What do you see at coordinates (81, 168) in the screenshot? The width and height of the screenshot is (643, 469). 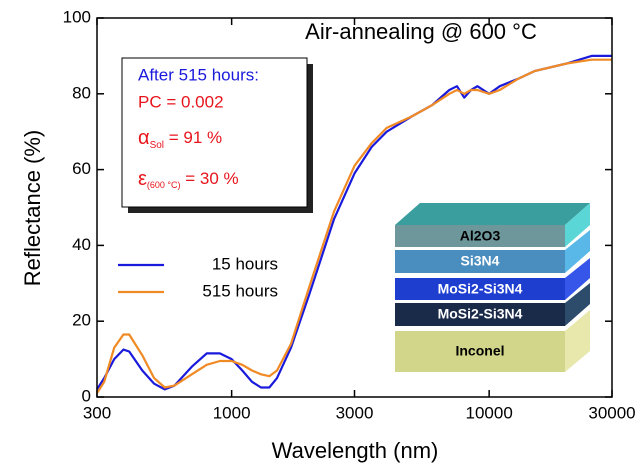 I see `y-tick-label: 60` at bounding box center [81, 168].